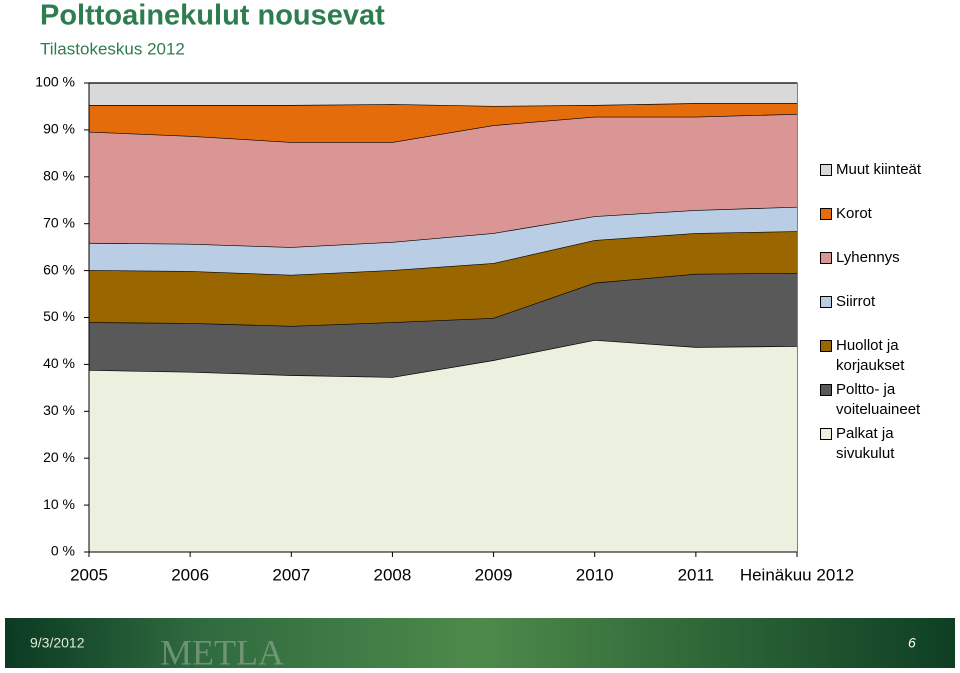 Image resolution: width=960 pixels, height=673 pixels. I want to click on x-tick-label: Heinäkuu 2012, so click(797, 574).